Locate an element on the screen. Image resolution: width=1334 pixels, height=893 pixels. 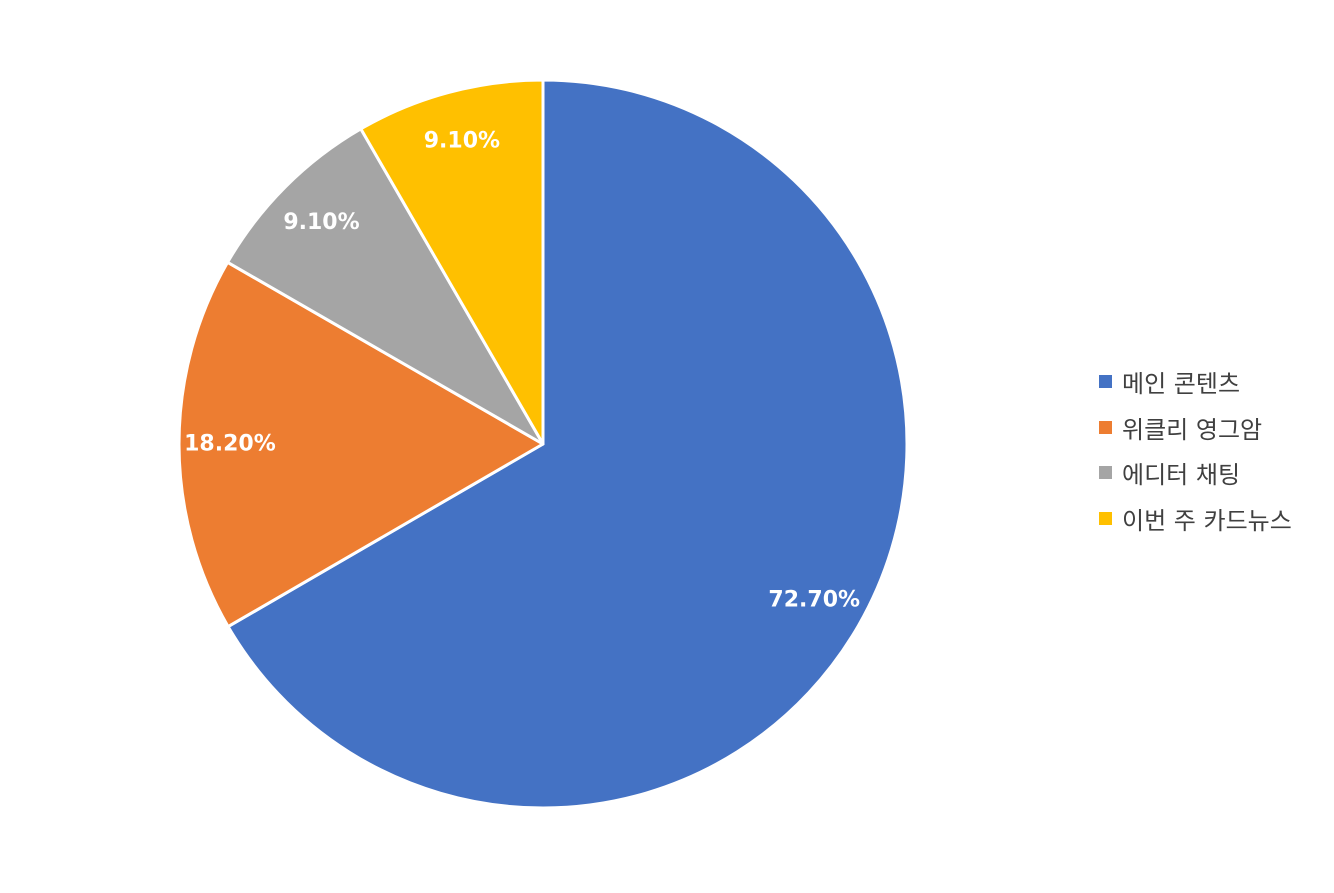
legend-item-main-content: 메인 콘텐츠 is located at coordinates (1195, 382).